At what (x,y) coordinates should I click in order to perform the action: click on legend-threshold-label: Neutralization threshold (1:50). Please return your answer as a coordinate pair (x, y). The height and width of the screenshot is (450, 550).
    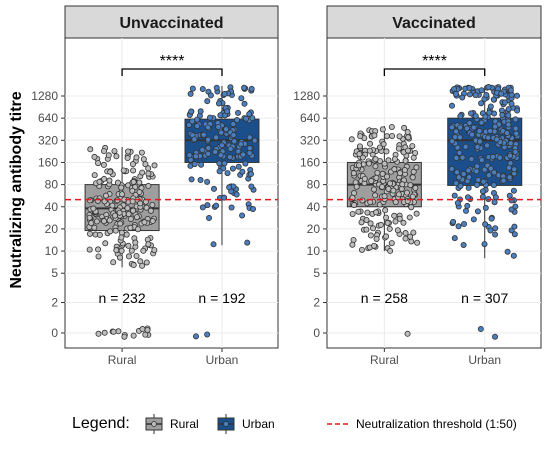
    Looking at the image, I should click on (436, 424).